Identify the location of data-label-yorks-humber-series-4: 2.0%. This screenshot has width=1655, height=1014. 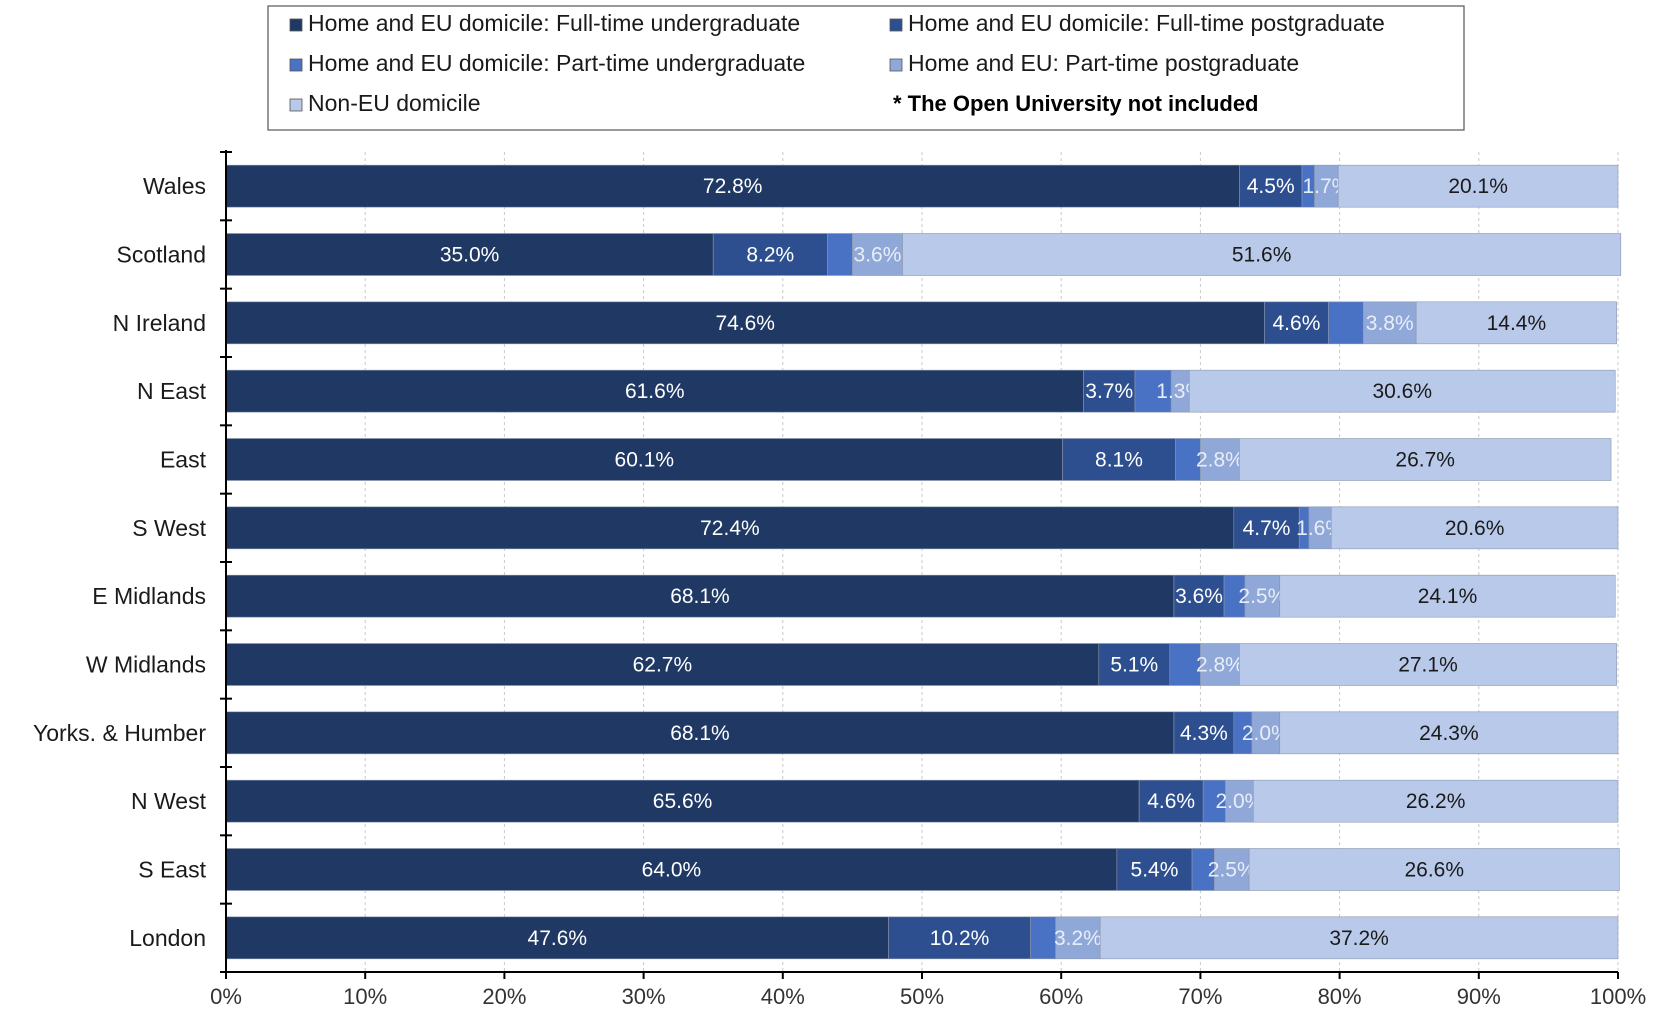
(1266, 733).